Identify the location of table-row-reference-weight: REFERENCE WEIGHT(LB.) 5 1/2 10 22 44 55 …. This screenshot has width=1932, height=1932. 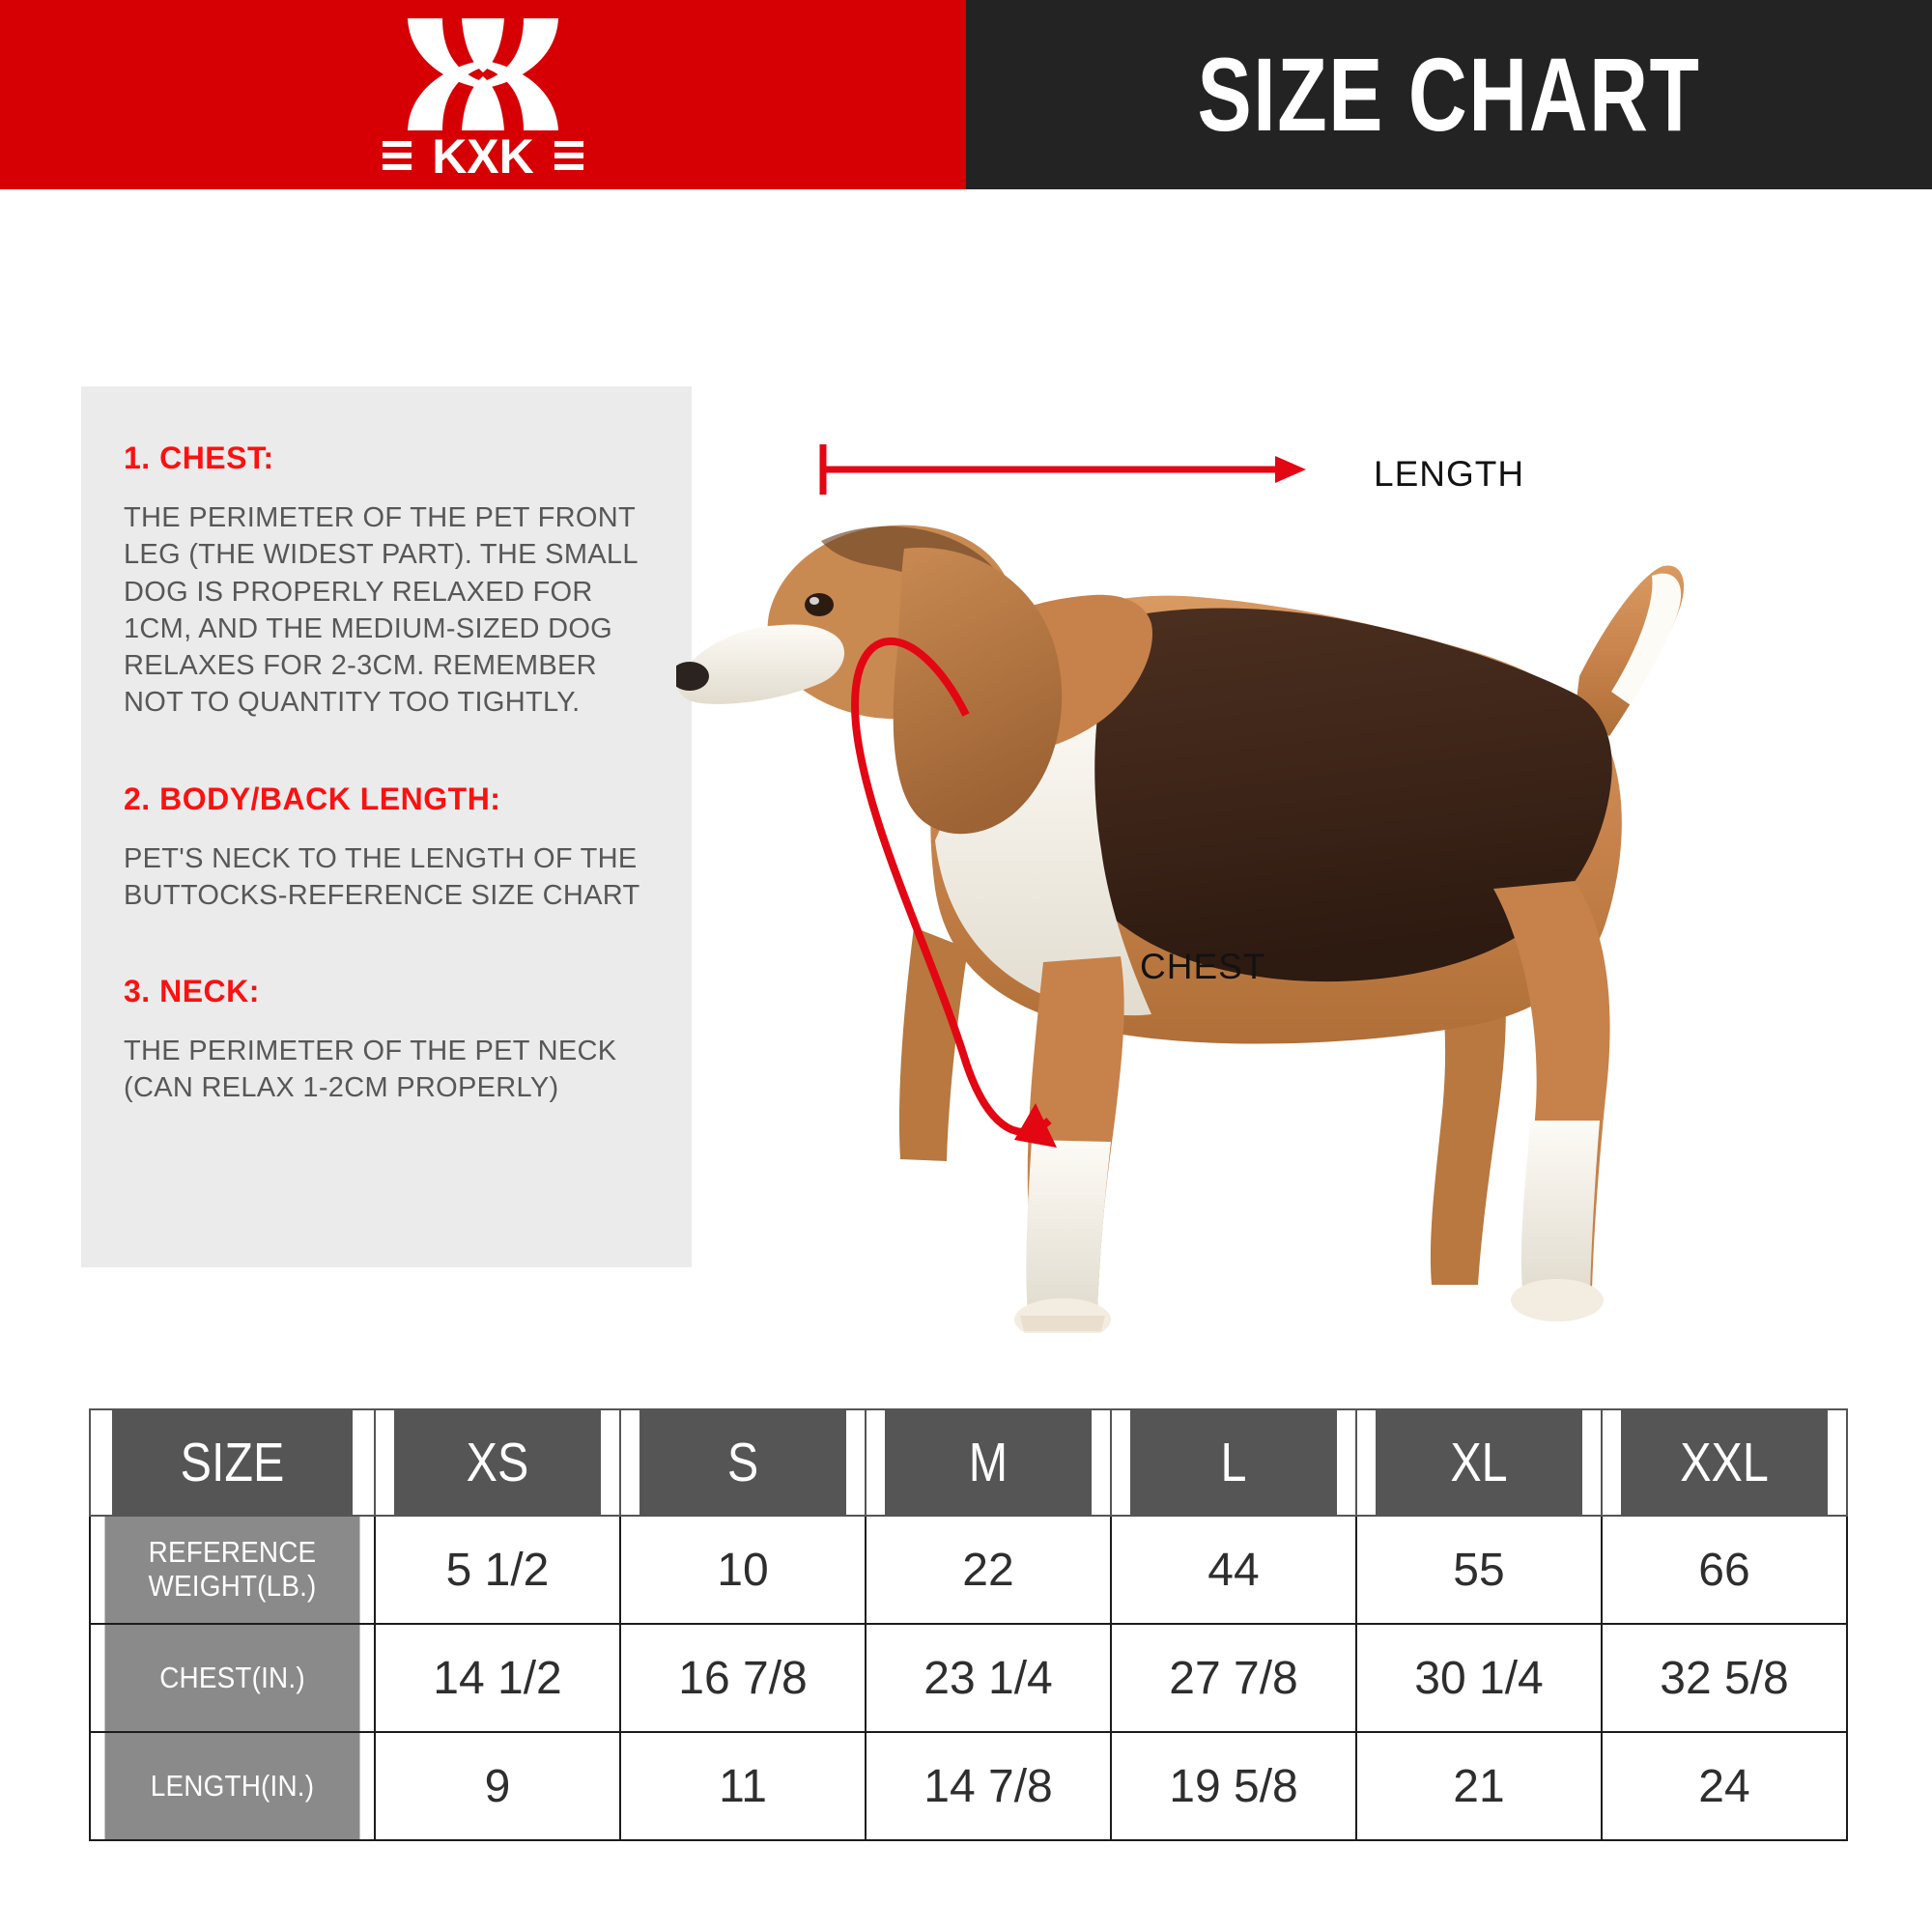
(969, 1570).